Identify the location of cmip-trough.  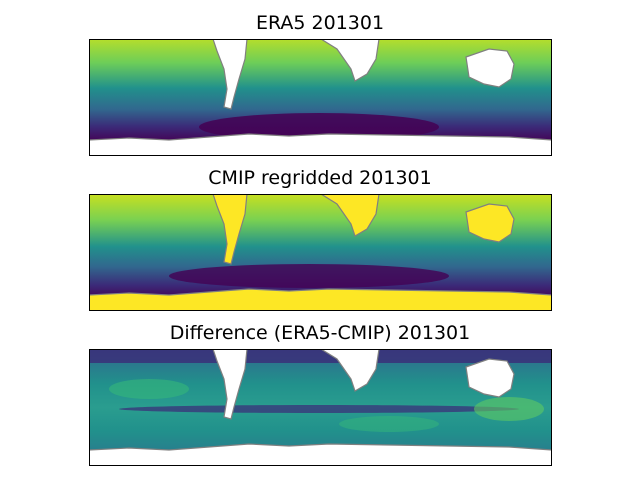
(309, 276).